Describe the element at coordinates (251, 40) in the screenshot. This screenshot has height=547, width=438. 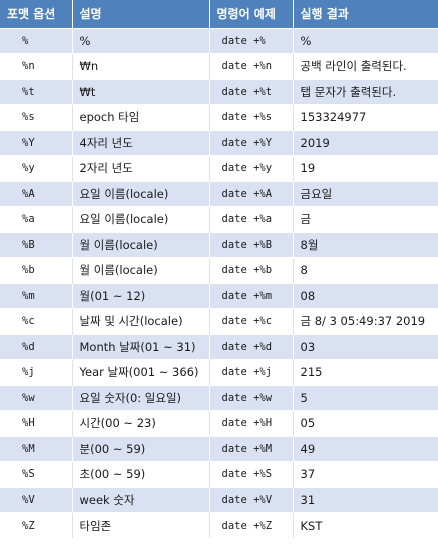
I see `command-example-cell: date +%` at that location.